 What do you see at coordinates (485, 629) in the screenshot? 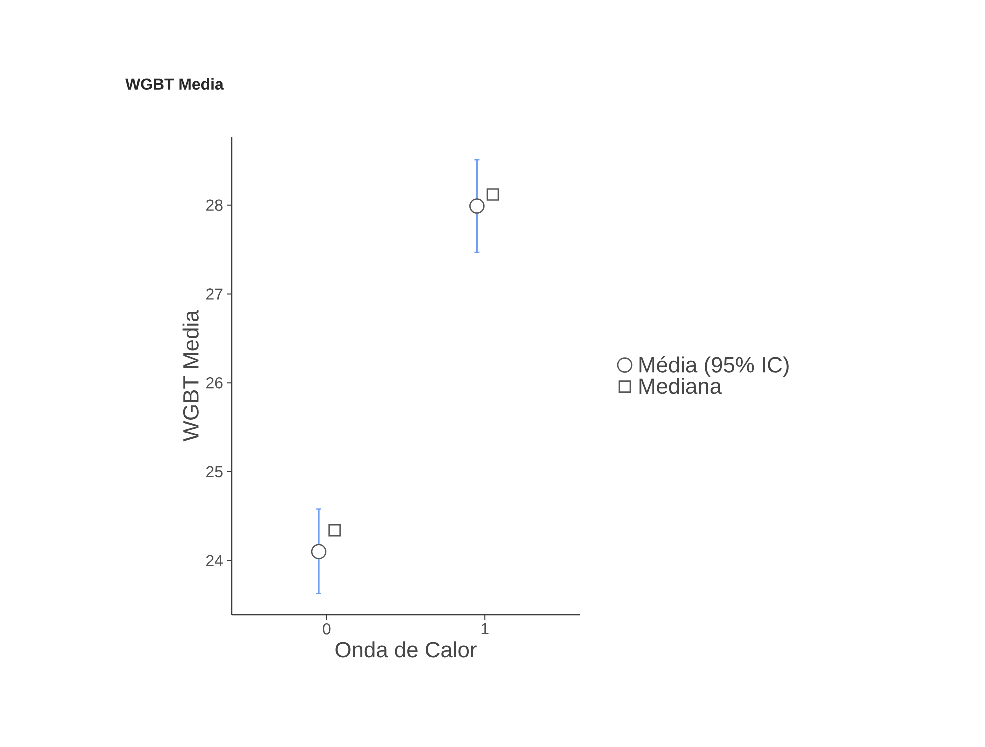
I see `x-tick-label: 1` at bounding box center [485, 629].